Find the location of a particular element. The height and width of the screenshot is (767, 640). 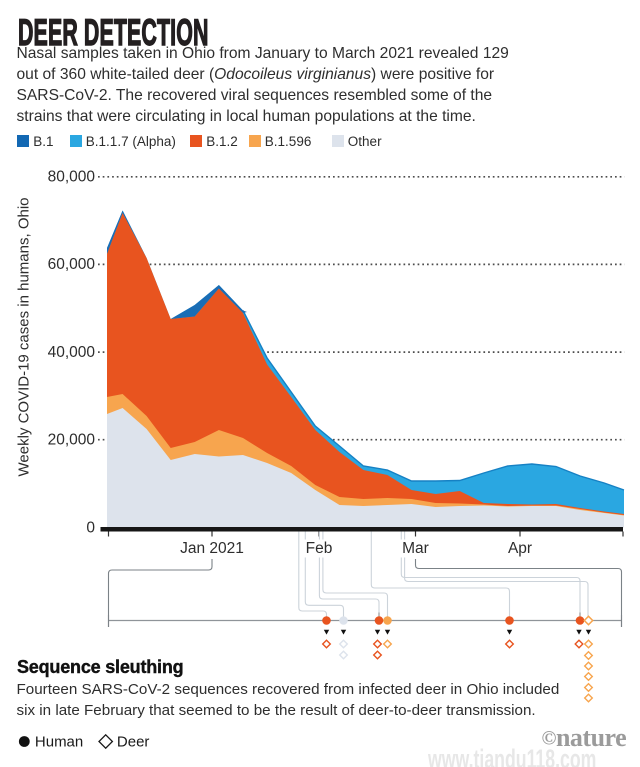

svg-text: Feb is located at coordinates (319, 548).